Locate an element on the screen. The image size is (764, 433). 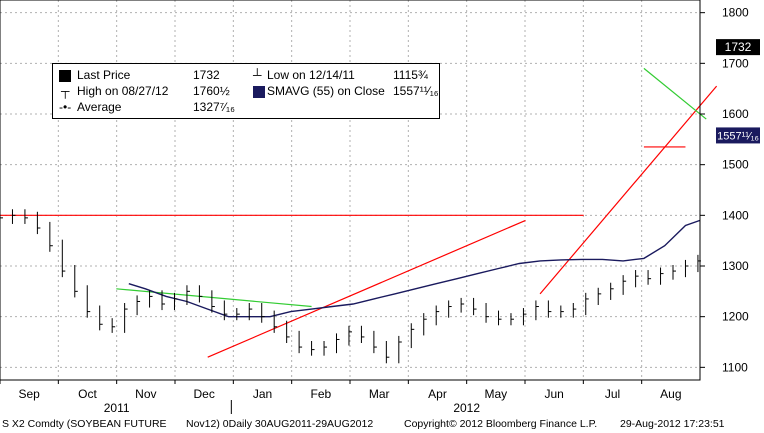
legend-row-average: -•- Average 1327⁷⁄₁₆ is located at coordinates (246, 108).